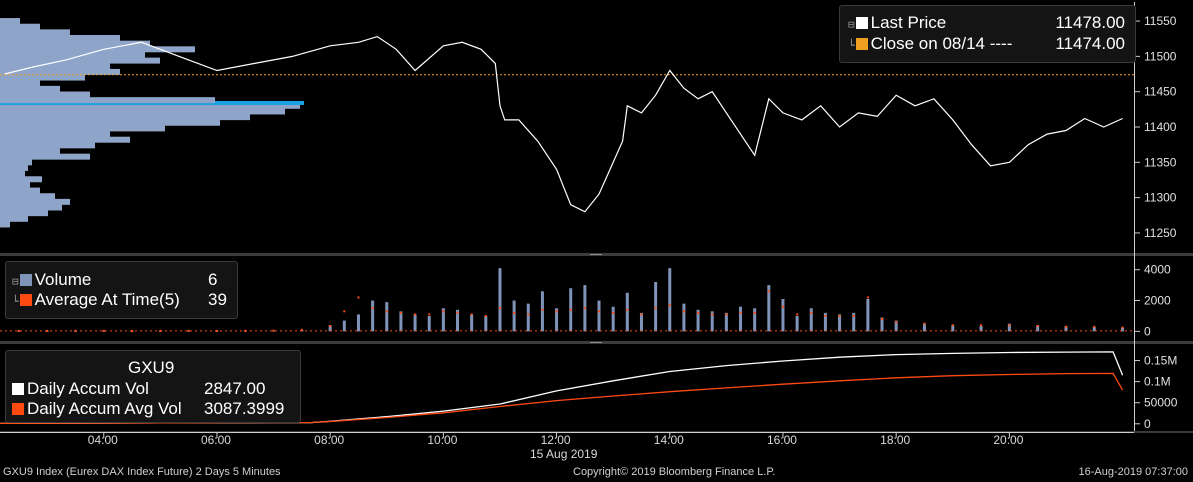 The height and width of the screenshot is (482, 1193). Describe the element at coordinates (1160, 198) in the screenshot. I see `price-axis-tick-label: 11300` at that location.